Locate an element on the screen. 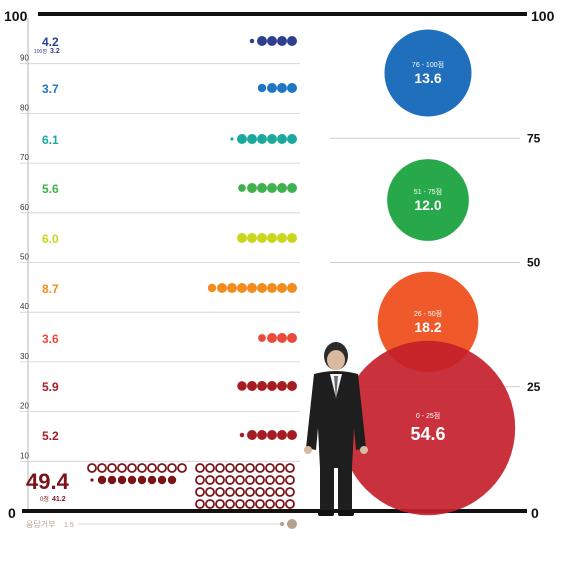 The image size is (580, 566). score-row: 3.6 is located at coordinates (169, 339).